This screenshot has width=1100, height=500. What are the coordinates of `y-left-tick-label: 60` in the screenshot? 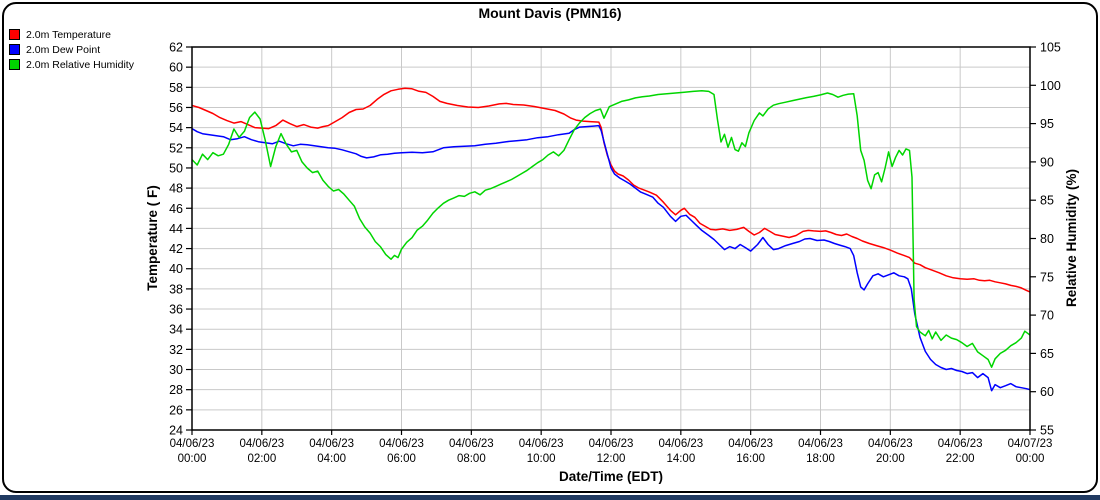 It's located at (176, 68).